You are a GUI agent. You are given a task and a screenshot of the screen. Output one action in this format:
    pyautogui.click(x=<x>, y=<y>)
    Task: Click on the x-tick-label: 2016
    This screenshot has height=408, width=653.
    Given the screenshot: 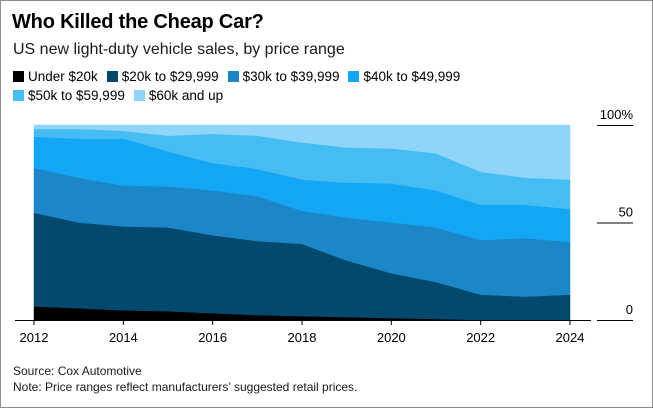 What is the action you would take?
    pyautogui.click(x=212, y=337)
    